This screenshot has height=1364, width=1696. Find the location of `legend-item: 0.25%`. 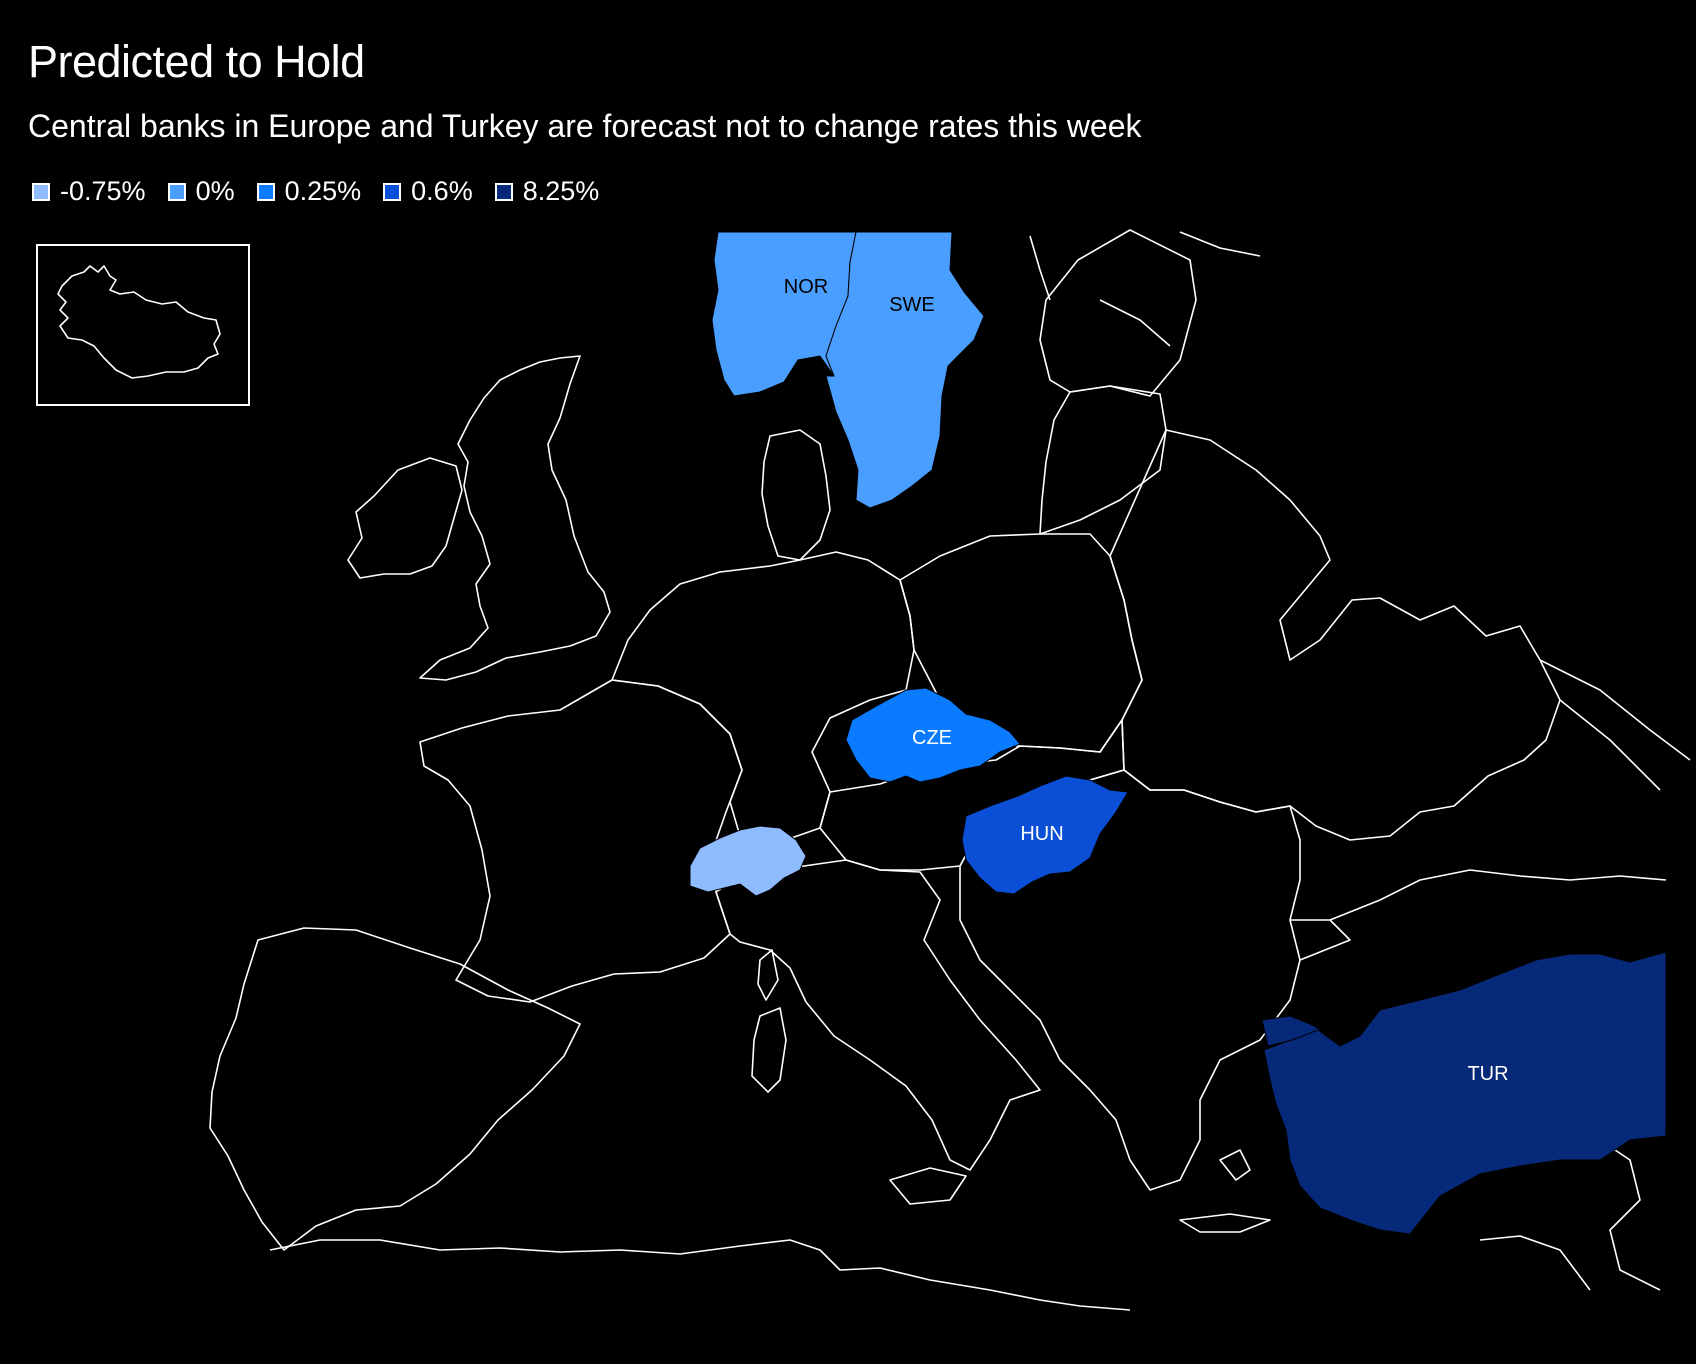

legend-item: 0.25% is located at coordinates (309, 191).